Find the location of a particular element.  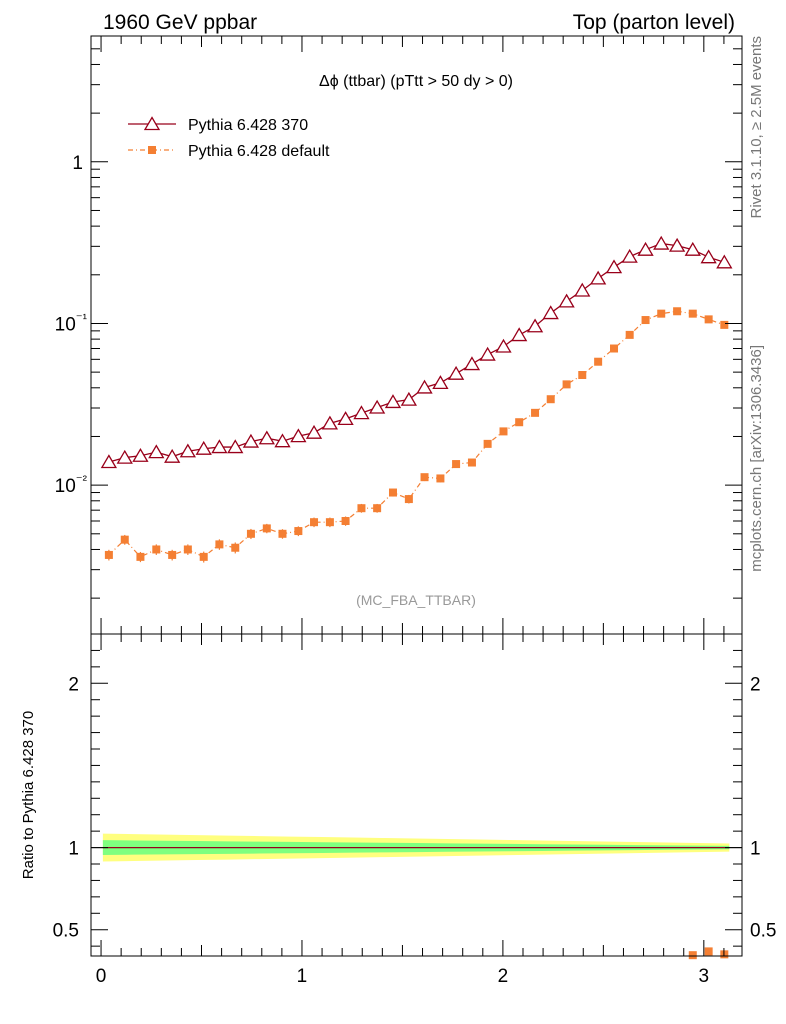

ratio-tick-label-left: 2 is located at coordinates (73, 684).